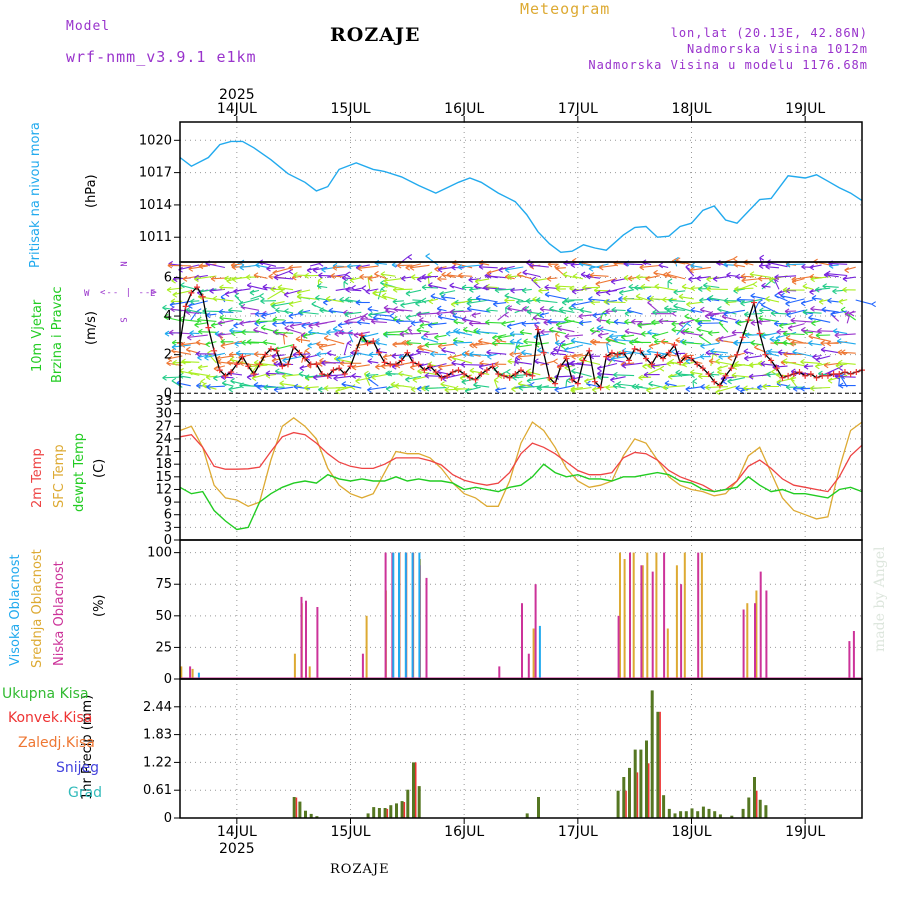 The width and height of the screenshot is (900, 900). I want to click on tick-label-pressure: 1020, so click(155, 140).